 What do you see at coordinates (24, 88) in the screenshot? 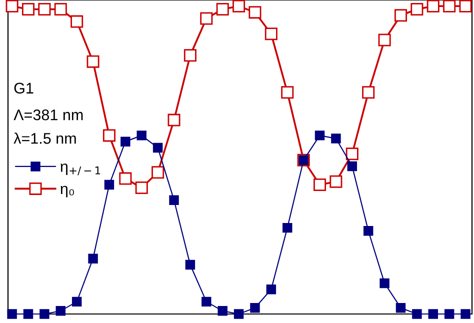
I see `annotation: G1` at bounding box center [24, 88].